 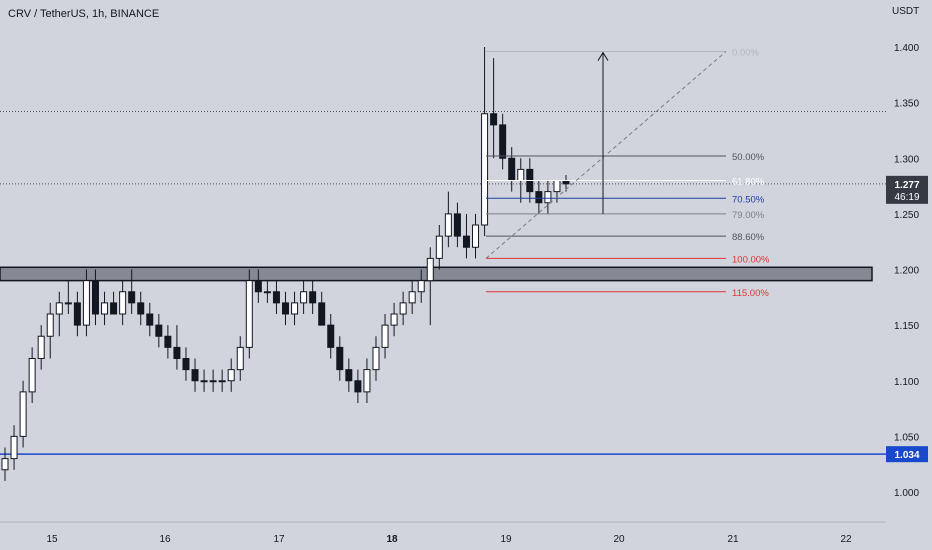 I want to click on fib-trend-line, so click(x=606, y=155).